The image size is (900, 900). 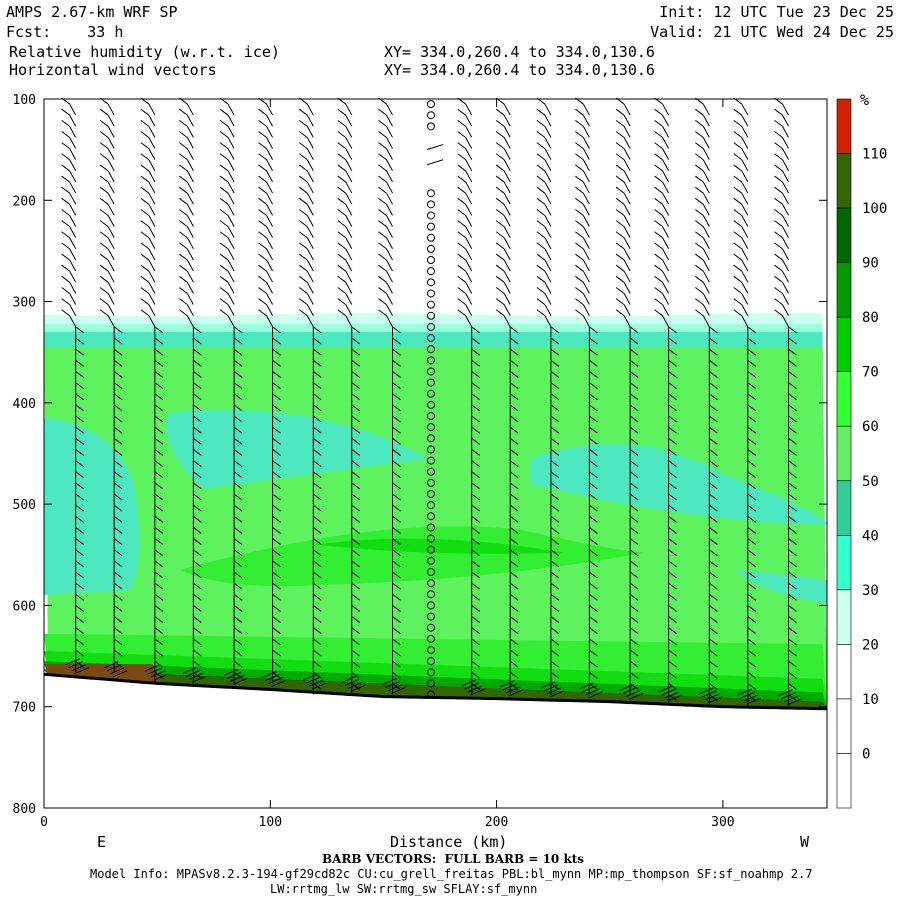 What do you see at coordinates (453, 859) in the screenshot?
I see `barb-note: BARB VECTORS: FULL BARB = 10 kts` at bounding box center [453, 859].